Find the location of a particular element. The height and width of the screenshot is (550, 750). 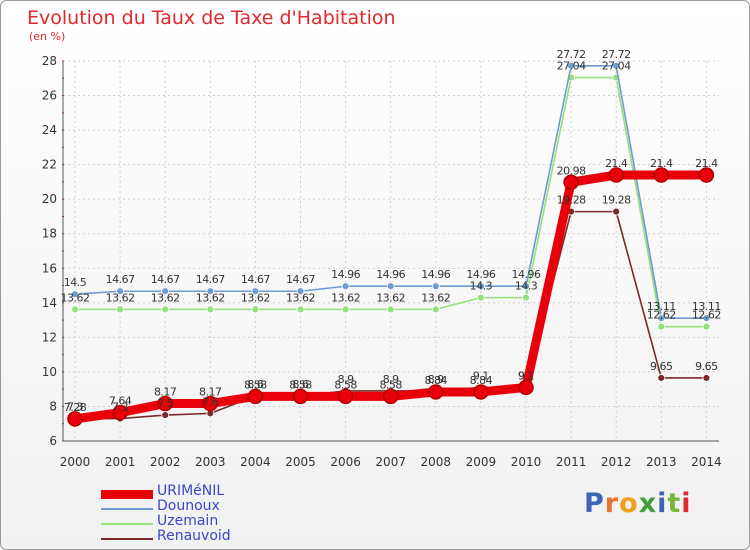

y-tick-label: 24 is located at coordinates (49, 130).